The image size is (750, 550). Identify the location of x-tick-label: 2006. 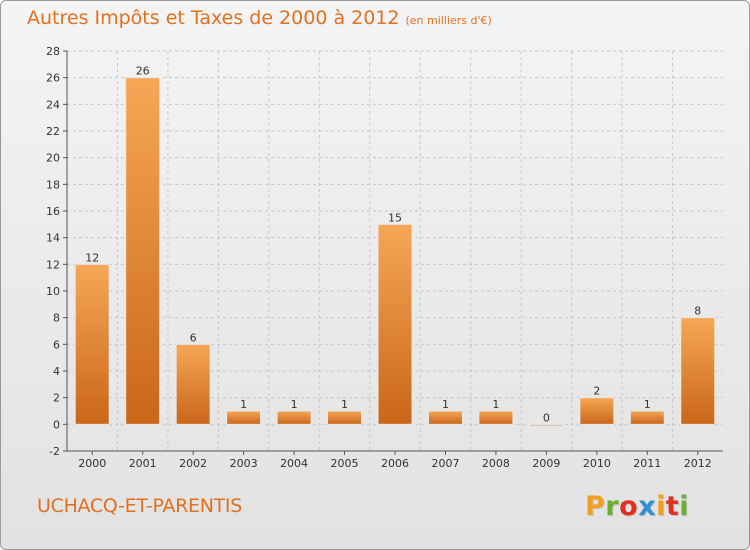
(395, 463).